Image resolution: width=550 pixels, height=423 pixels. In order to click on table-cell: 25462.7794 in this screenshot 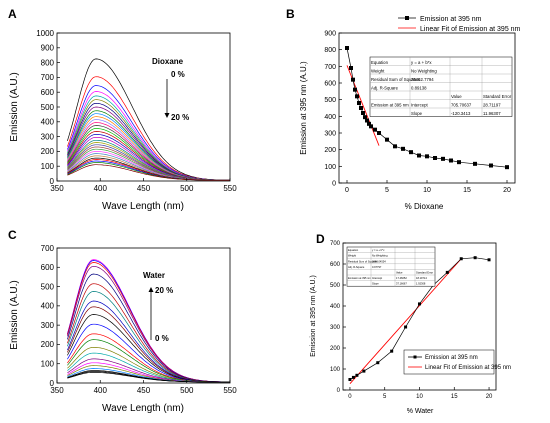, I will do `click(422, 79)`.